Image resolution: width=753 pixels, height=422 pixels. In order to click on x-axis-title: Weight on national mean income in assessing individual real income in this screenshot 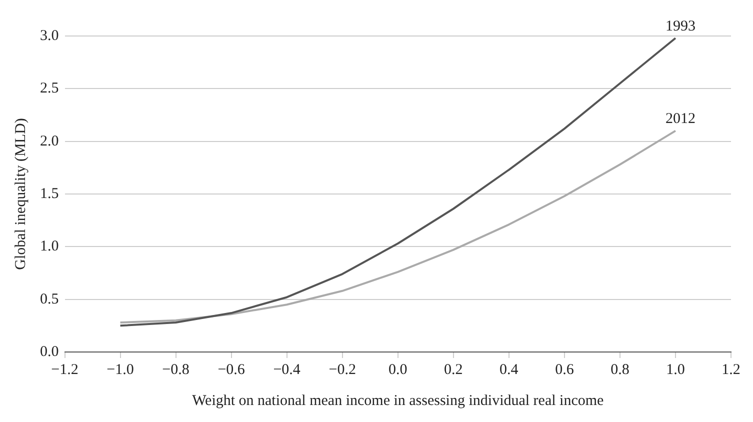, I will do `click(398, 400)`.